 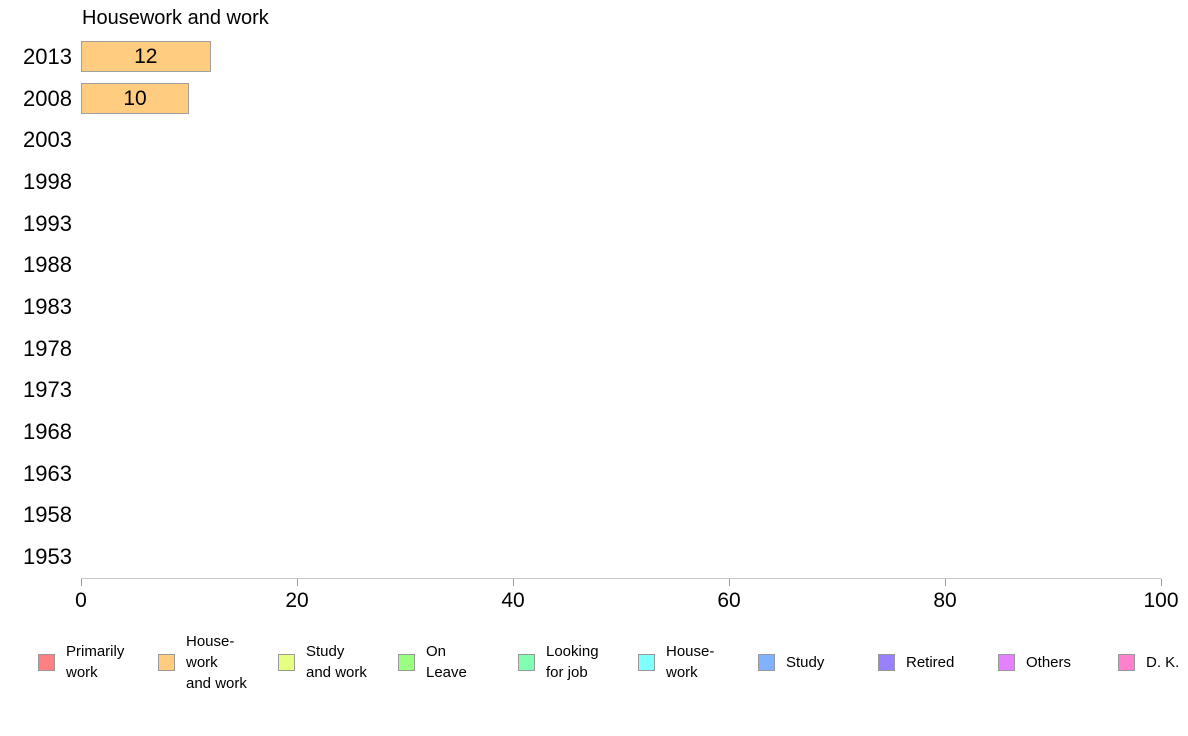 I want to click on legend-label: Study and work, so click(x=336, y=662).